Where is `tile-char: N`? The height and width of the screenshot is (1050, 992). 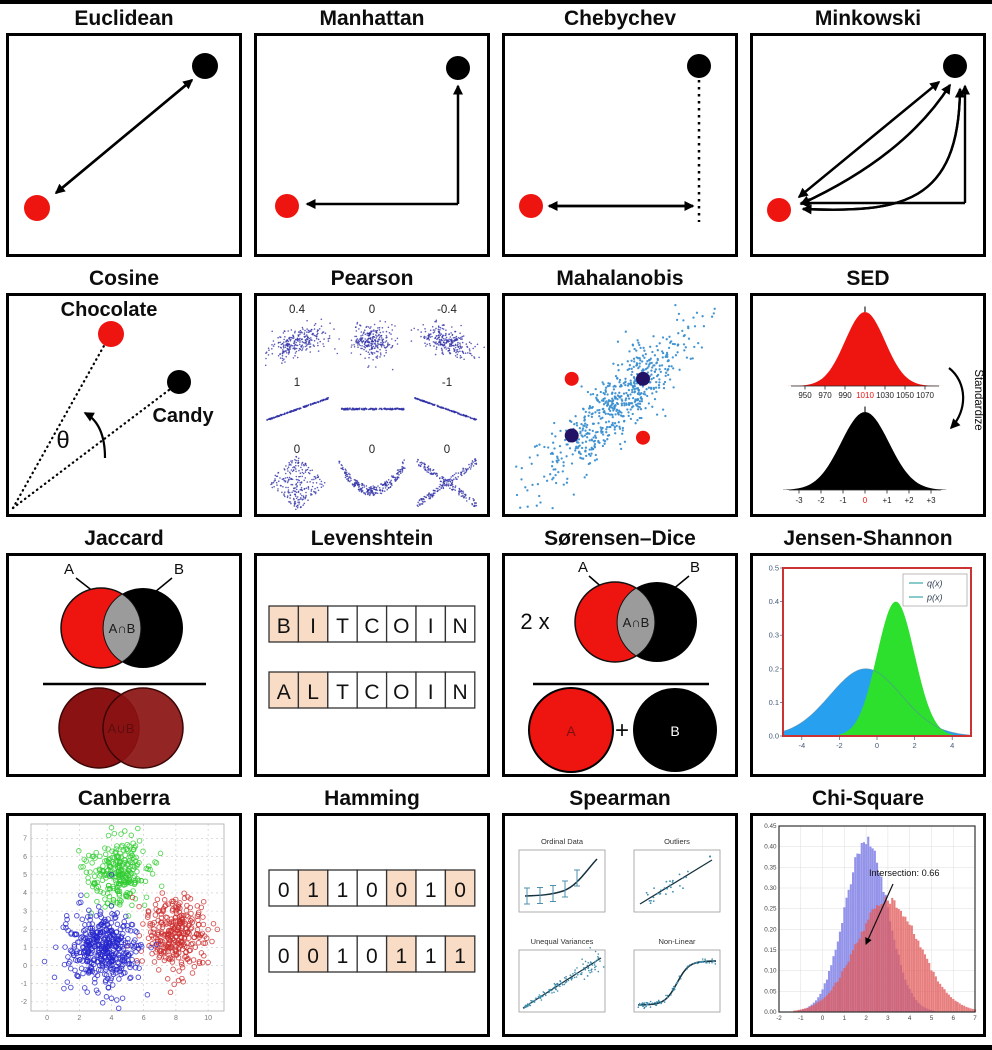
tile-char: N is located at coordinates (460, 692).